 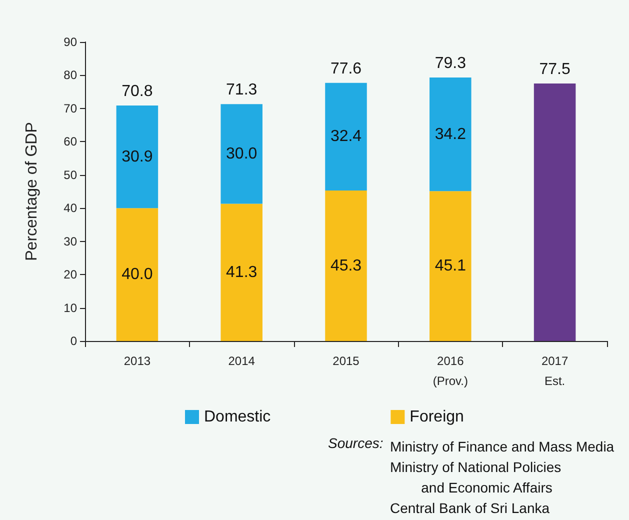 What do you see at coordinates (242, 361) in the screenshot?
I see `x-tick-label: 2014` at bounding box center [242, 361].